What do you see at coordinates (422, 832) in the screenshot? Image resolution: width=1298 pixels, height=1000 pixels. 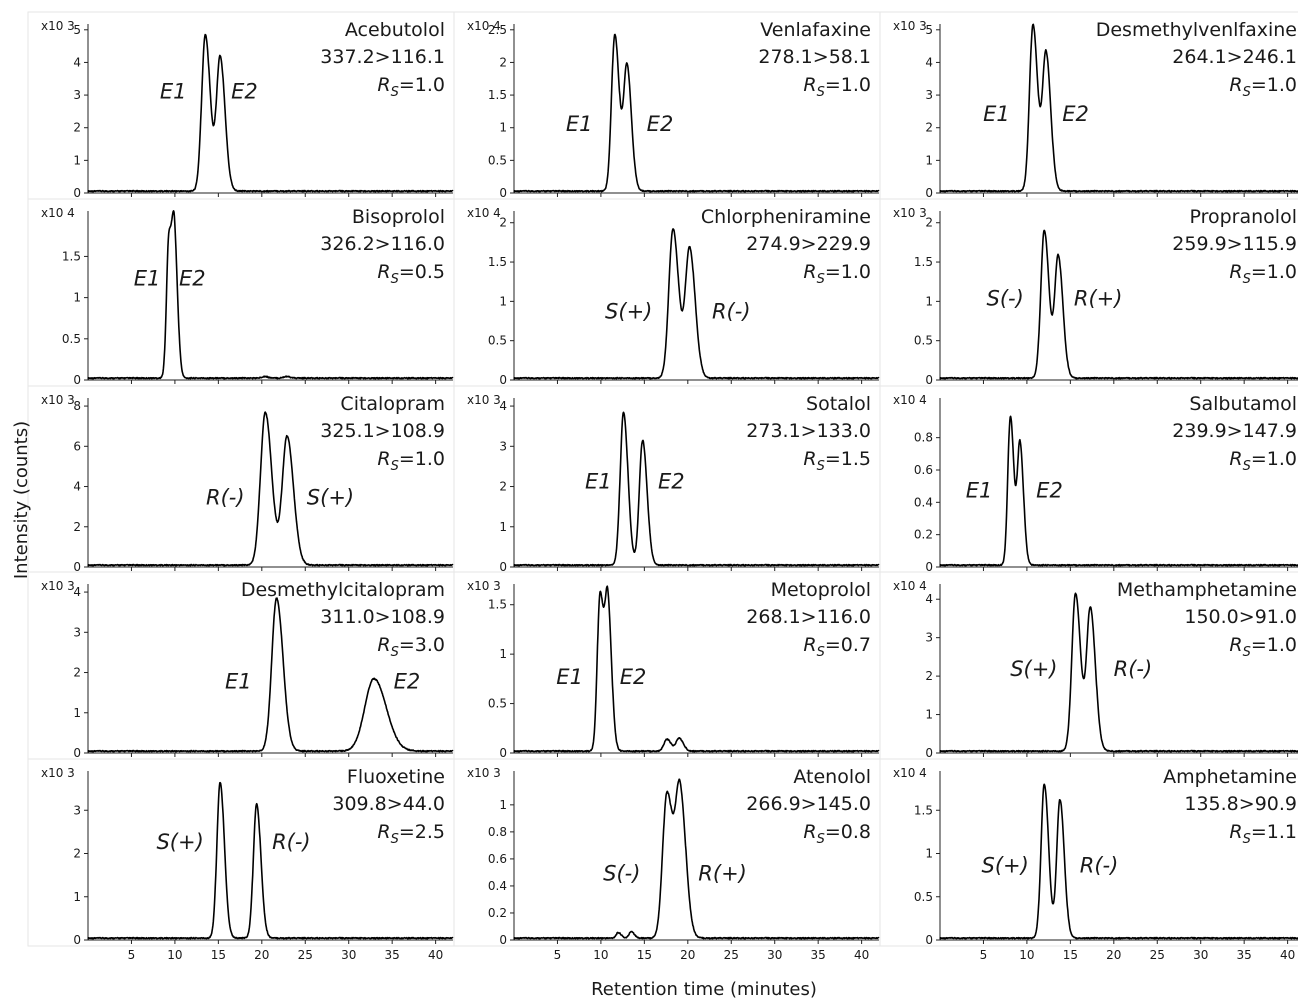 I see `resolution-number: =2.5` at bounding box center [422, 832].